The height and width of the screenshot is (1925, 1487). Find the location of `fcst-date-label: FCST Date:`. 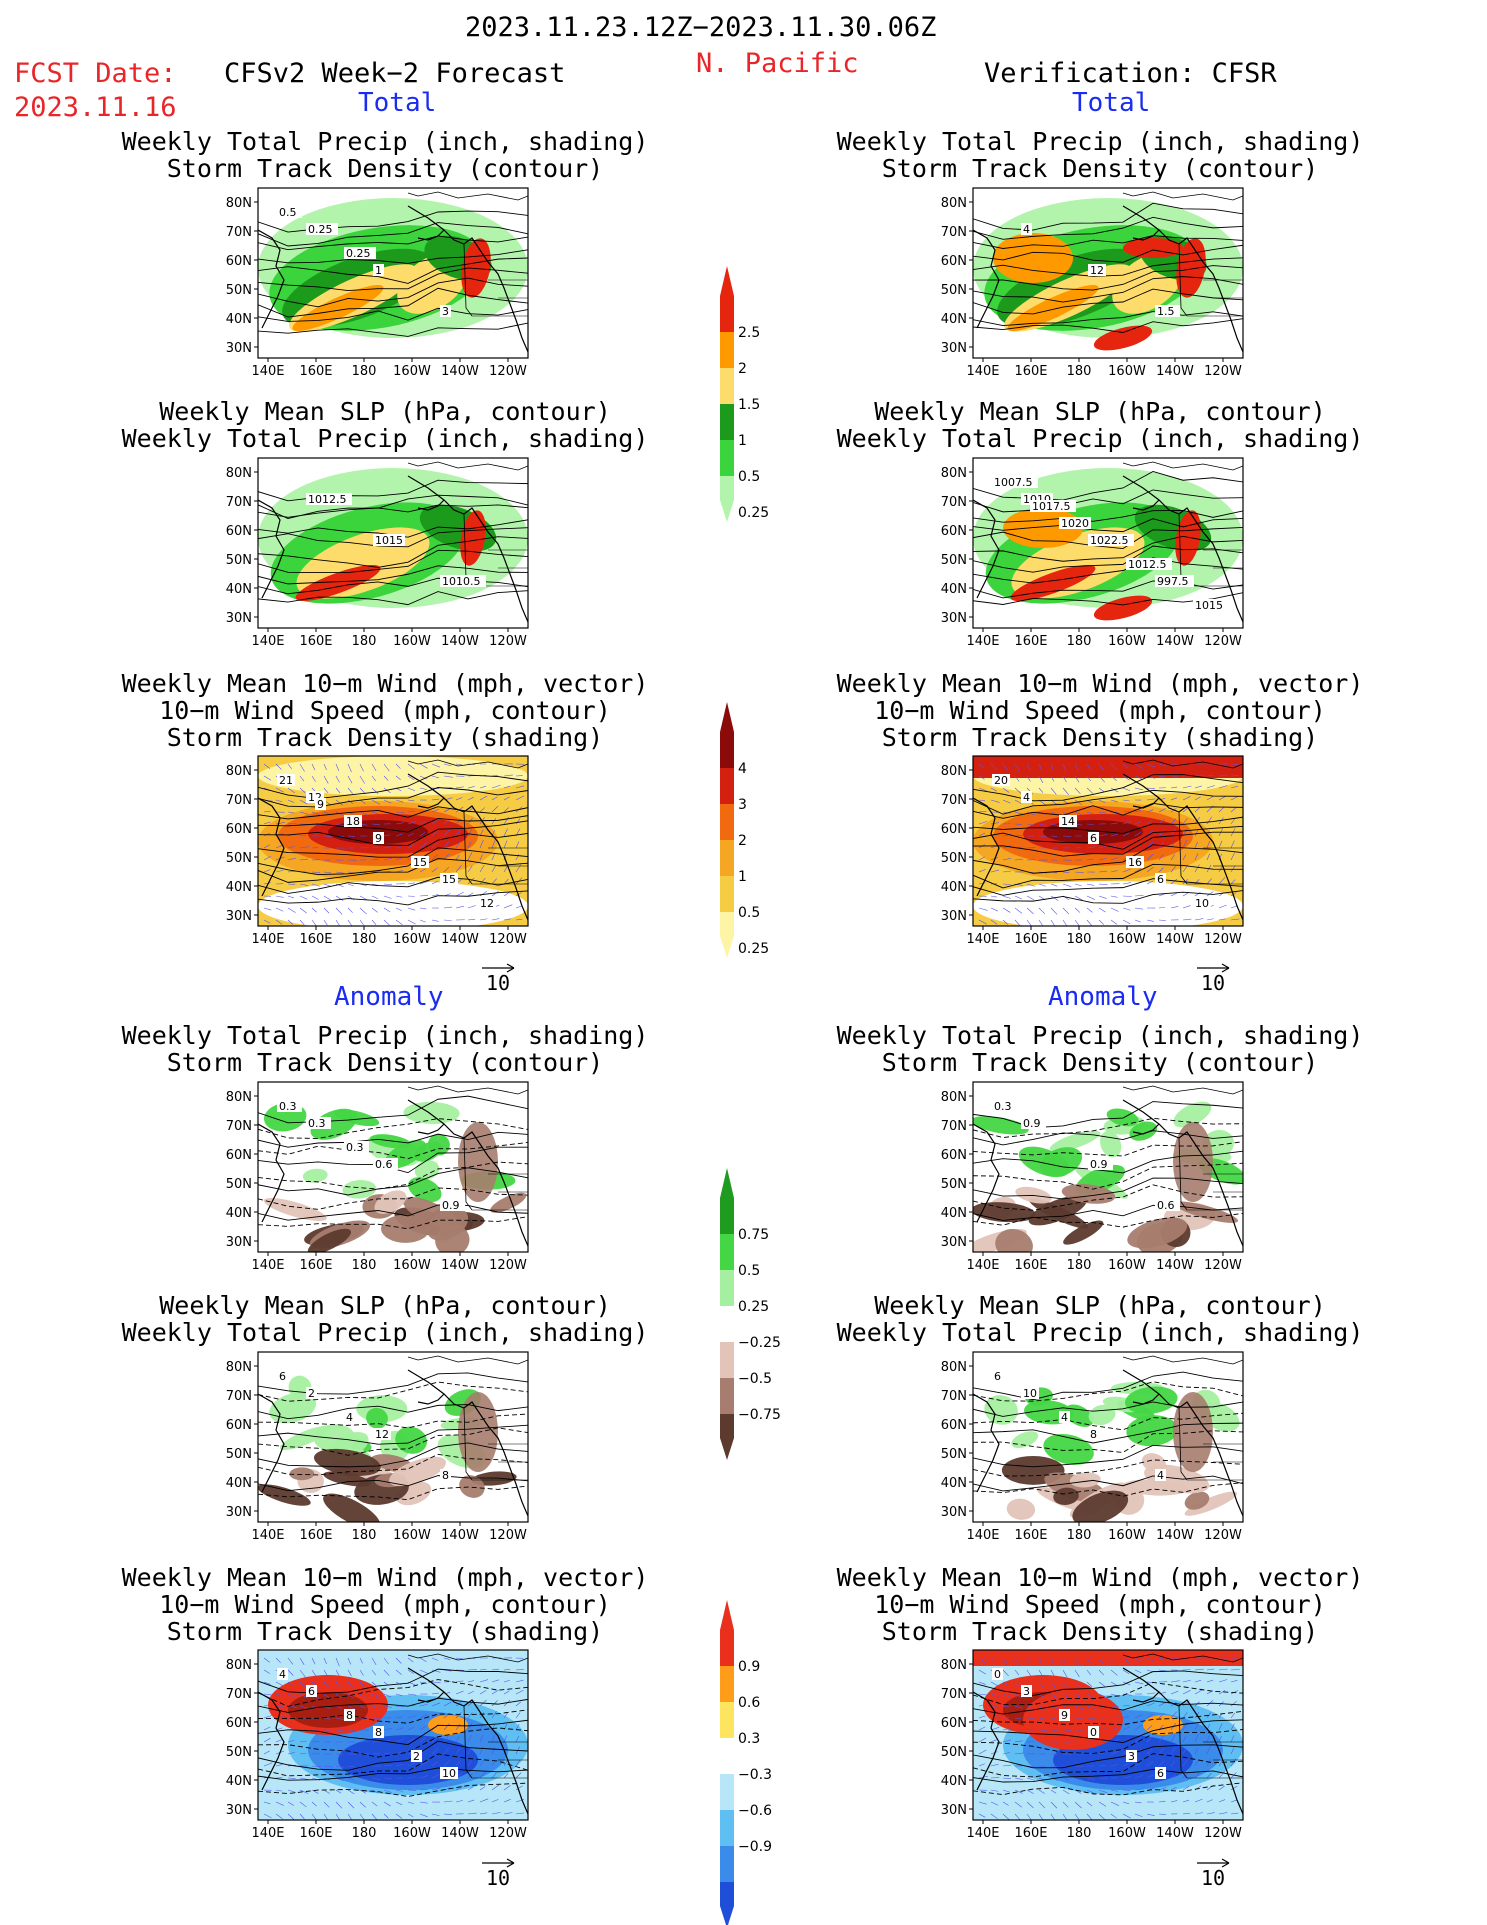

fcst-date-label: FCST Date: is located at coordinates (95, 73).